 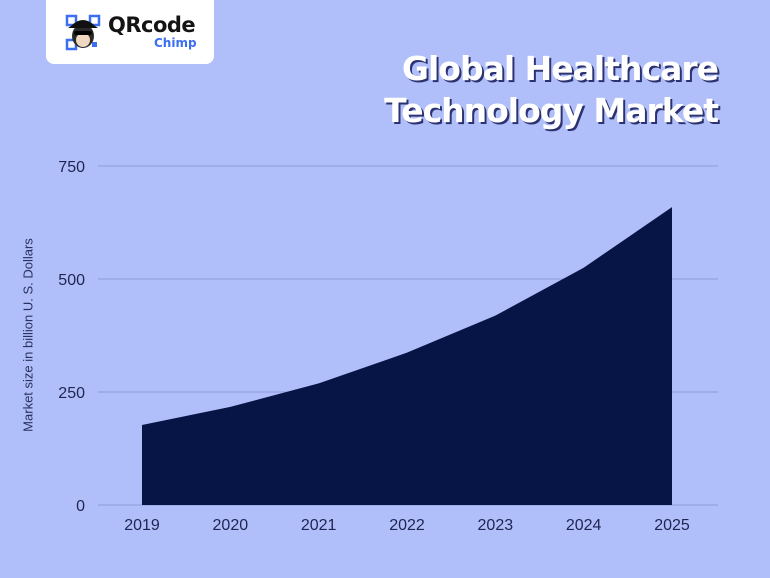 I want to click on chart-title-line2: Technology Market, so click(x=551, y=110).